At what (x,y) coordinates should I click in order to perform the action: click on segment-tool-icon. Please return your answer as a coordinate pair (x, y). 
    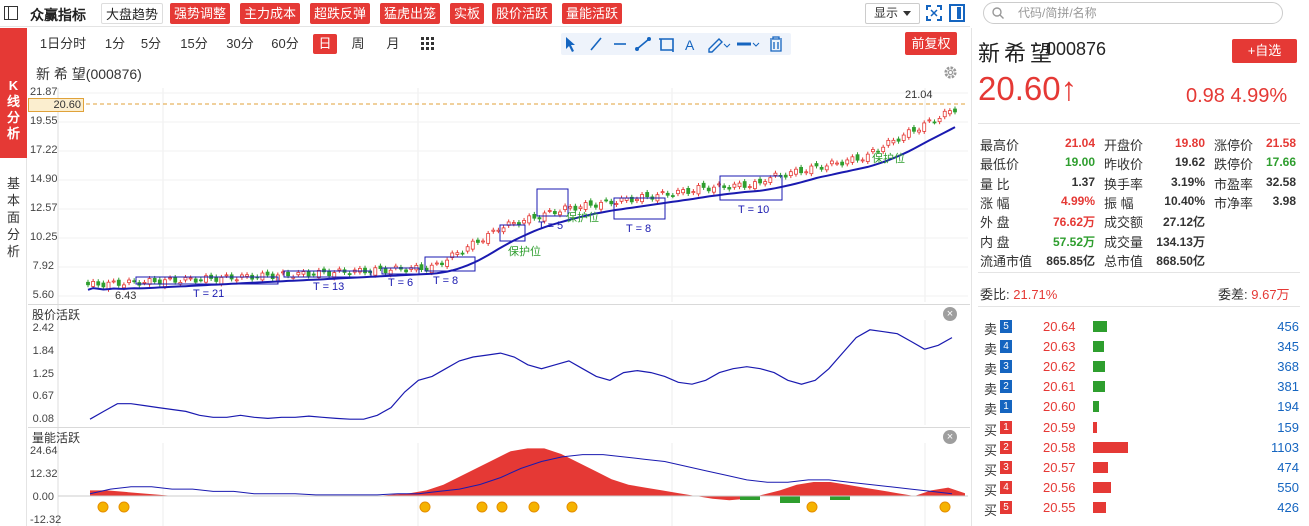
    Looking at the image, I should click on (643, 44).